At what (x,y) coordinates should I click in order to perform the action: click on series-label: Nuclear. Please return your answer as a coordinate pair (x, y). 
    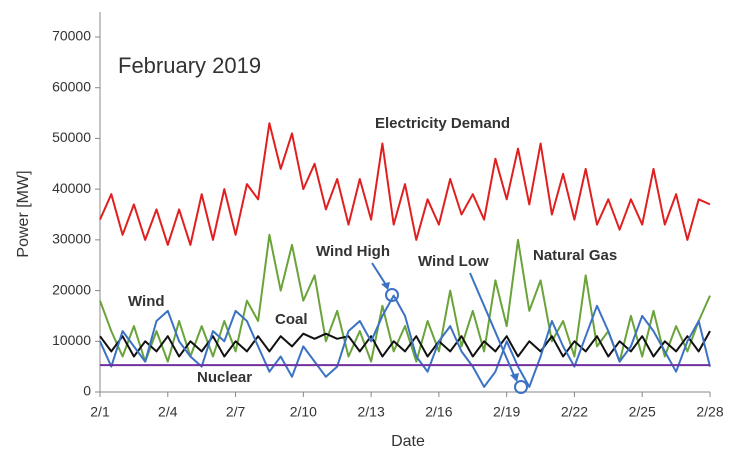
    Looking at the image, I should click on (224, 377).